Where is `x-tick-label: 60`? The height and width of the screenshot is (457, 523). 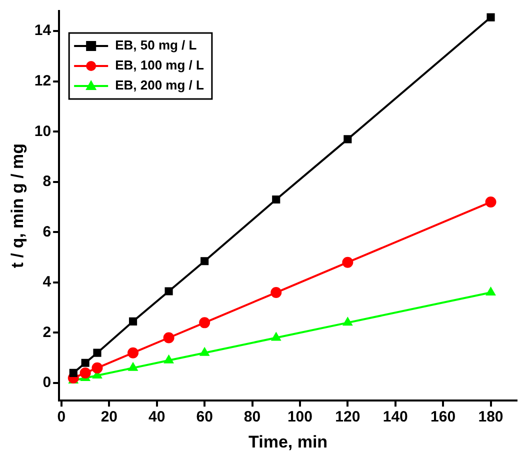
x-tick-label: 60 is located at coordinates (204, 417).